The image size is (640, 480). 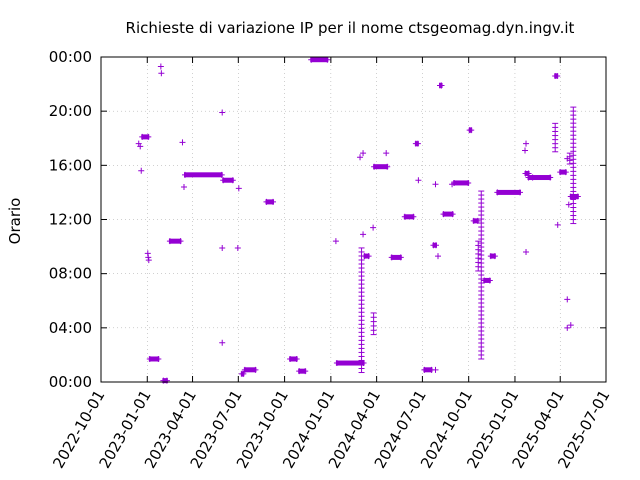 What do you see at coordinates (70, 220) in the screenshot?
I see `y-tick-label: 12:00` at bounding box center [70, 220].